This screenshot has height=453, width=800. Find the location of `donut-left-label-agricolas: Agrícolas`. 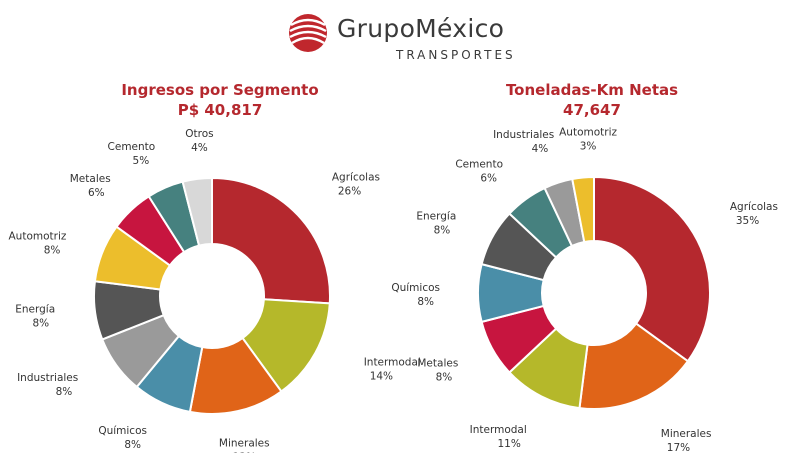

donut-left-label-agricolas: Agrícolas is located at coordinates (356, 178).